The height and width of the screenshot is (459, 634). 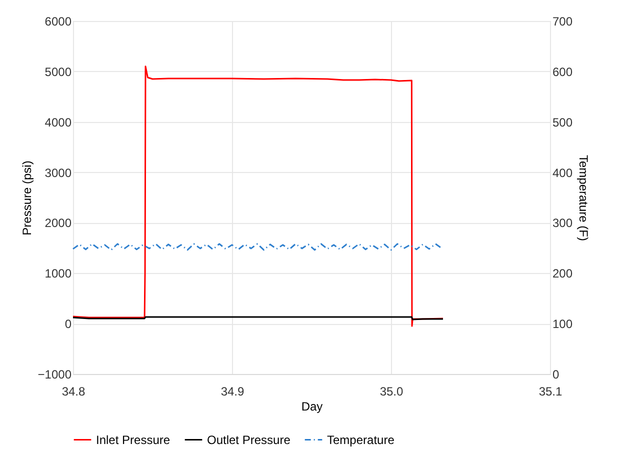 What do you see at coordinates (58, 21) in the screenshot?
I see `y-tick-label: 6000` at bounding box center [58, 21].